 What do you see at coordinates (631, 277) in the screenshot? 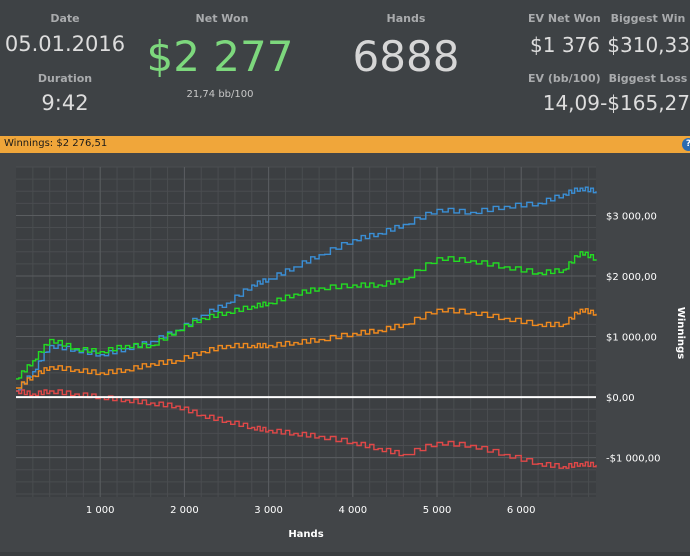
I see `y-tick-label: $2 000,00` at bounding box center [631, 277].